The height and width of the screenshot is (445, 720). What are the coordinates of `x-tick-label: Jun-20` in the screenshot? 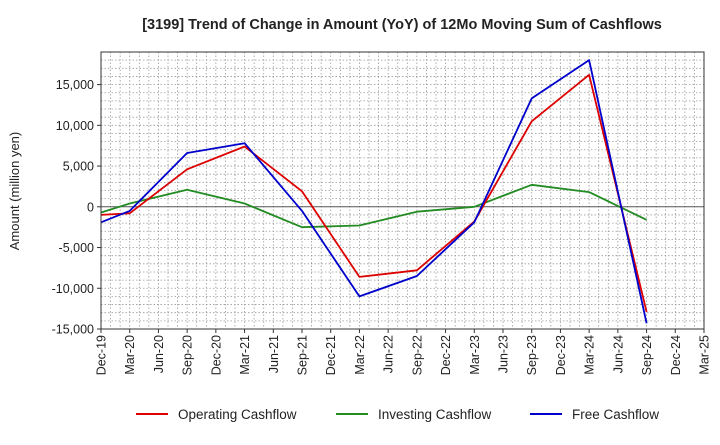 It's located at (159, 354).